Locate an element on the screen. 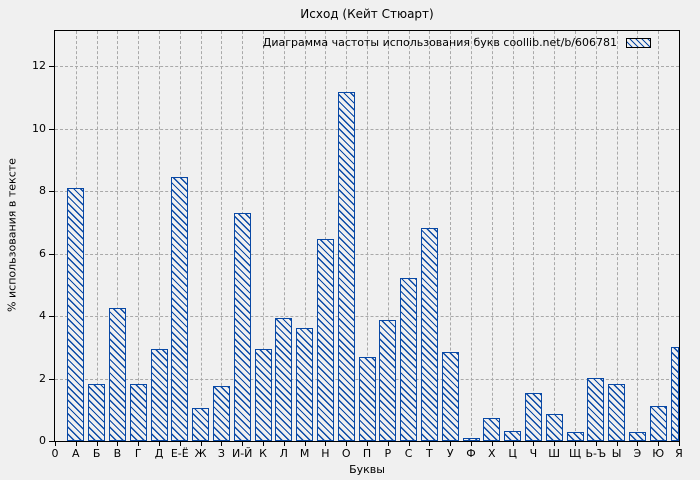 This screenshot has height=480, width=700. x-axis-label: Буквы is located at coordinates (367, 469).